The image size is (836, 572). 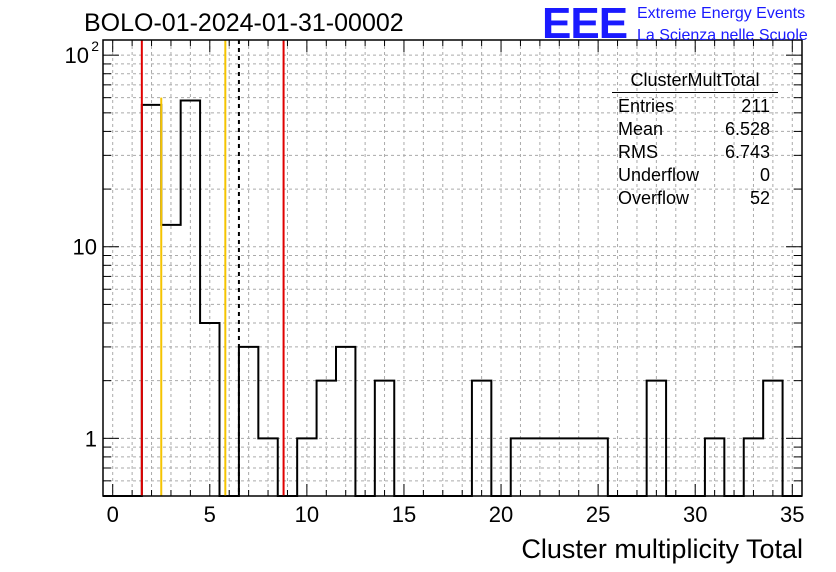 What do you see at coordinates (695, 129) in the screenshot?
I see `stats-row-mean: Mean 6.528` at bounding box center [695, 129].